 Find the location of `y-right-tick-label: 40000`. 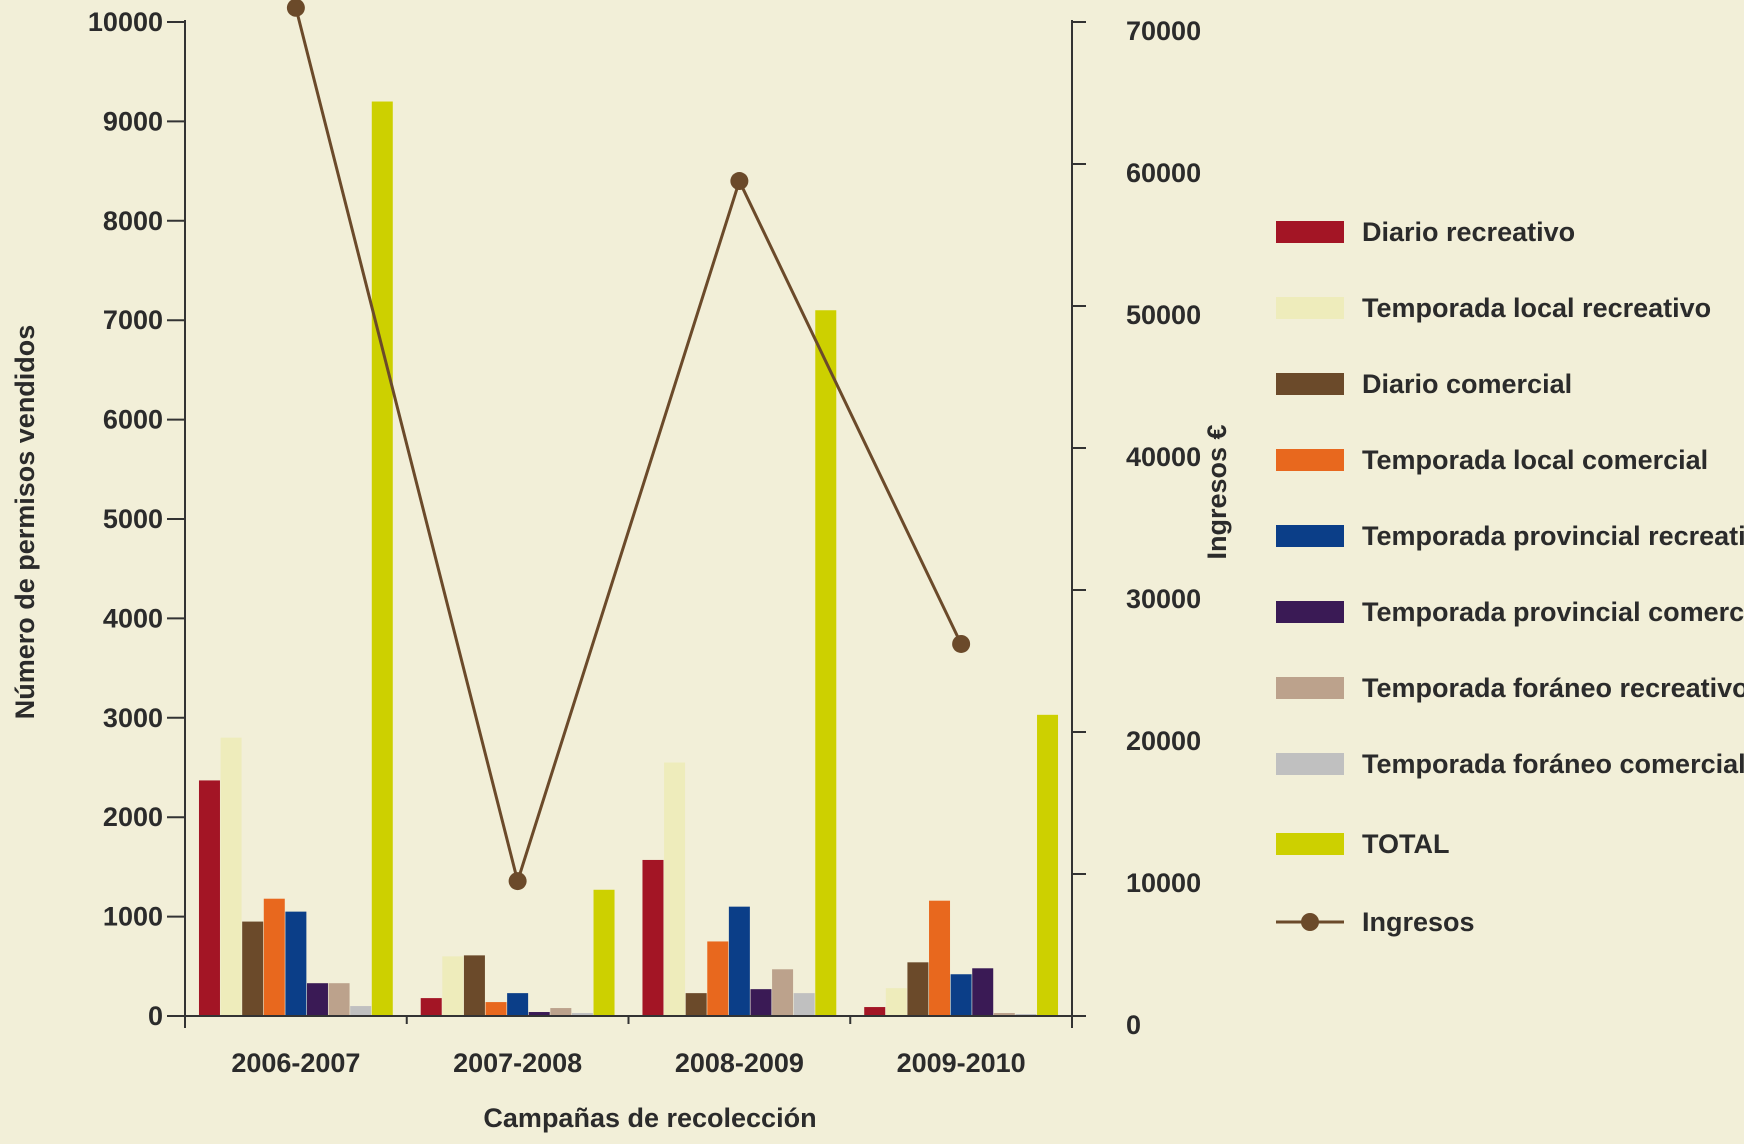

y-right-tick-label: 40000 is located at coordinates (1163, 457).